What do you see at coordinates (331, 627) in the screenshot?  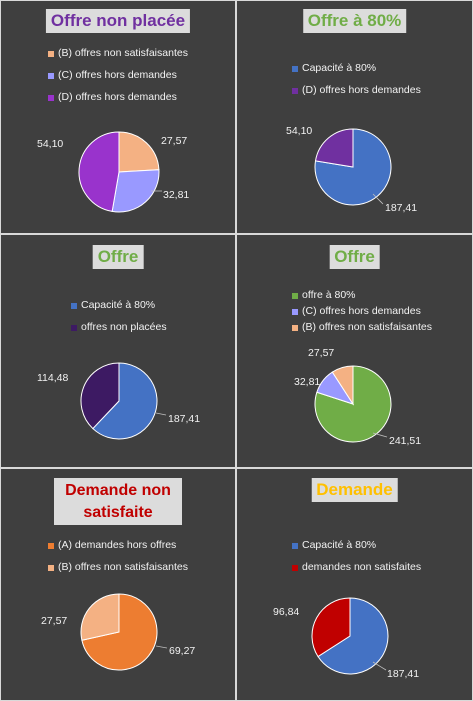 I see `pie-slice-demandes-non-satisfaites` at bounding box center [331, 627].